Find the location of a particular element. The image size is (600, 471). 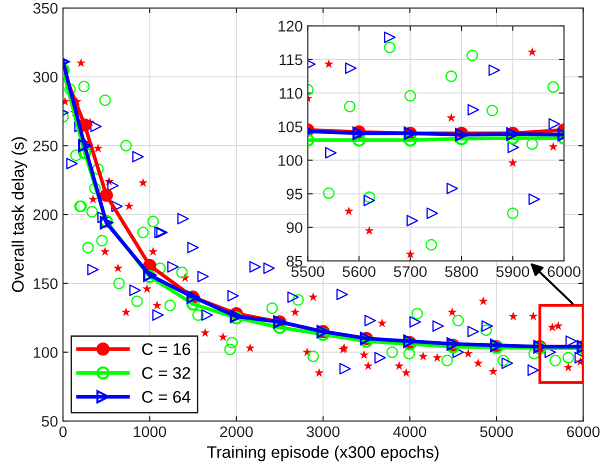

x-tick-label: 0 is located at coordinates (63, 432).